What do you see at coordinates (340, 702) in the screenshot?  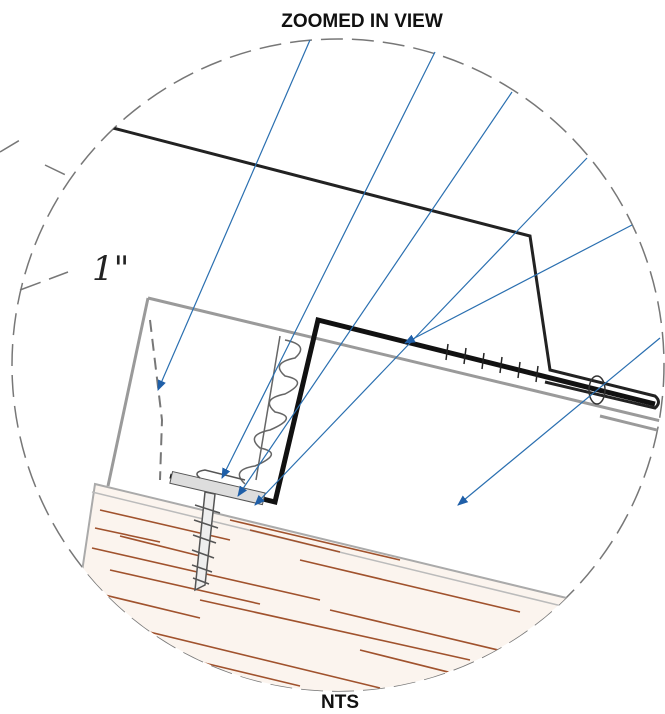 I see `scale-note: NTS` at bounding box center [340, 702].